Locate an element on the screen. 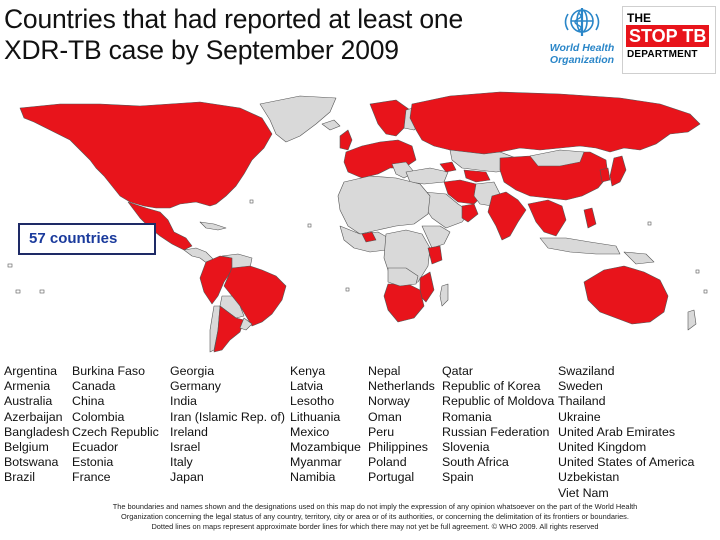  stop-tb-line2: STOP TB is located at coordinates (668, 36).